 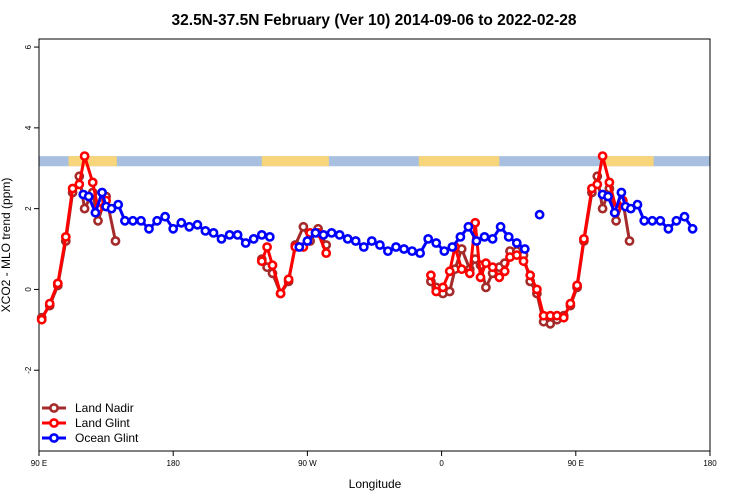 What do you see at coordinates (28, 46) in the screenshot?
I see `y-tick-label: 6` at bounding box center [28, 46].